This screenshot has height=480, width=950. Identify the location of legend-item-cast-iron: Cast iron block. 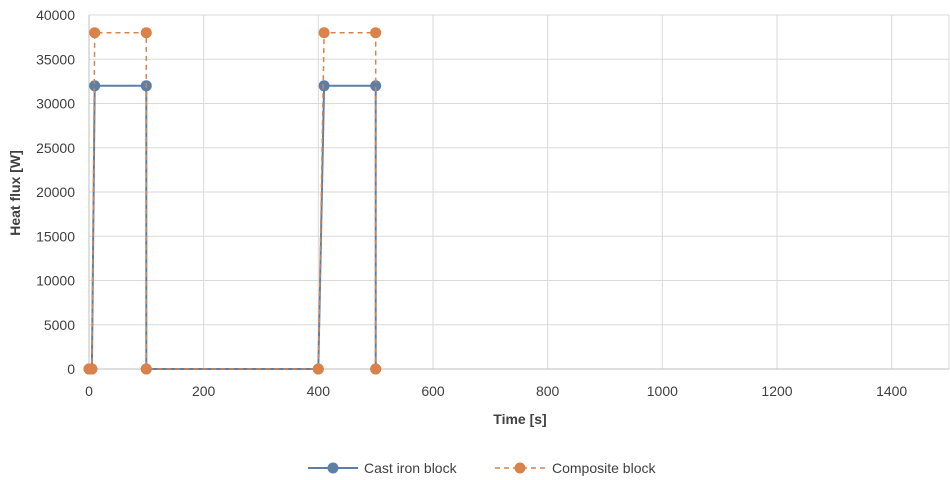
(383, 468).